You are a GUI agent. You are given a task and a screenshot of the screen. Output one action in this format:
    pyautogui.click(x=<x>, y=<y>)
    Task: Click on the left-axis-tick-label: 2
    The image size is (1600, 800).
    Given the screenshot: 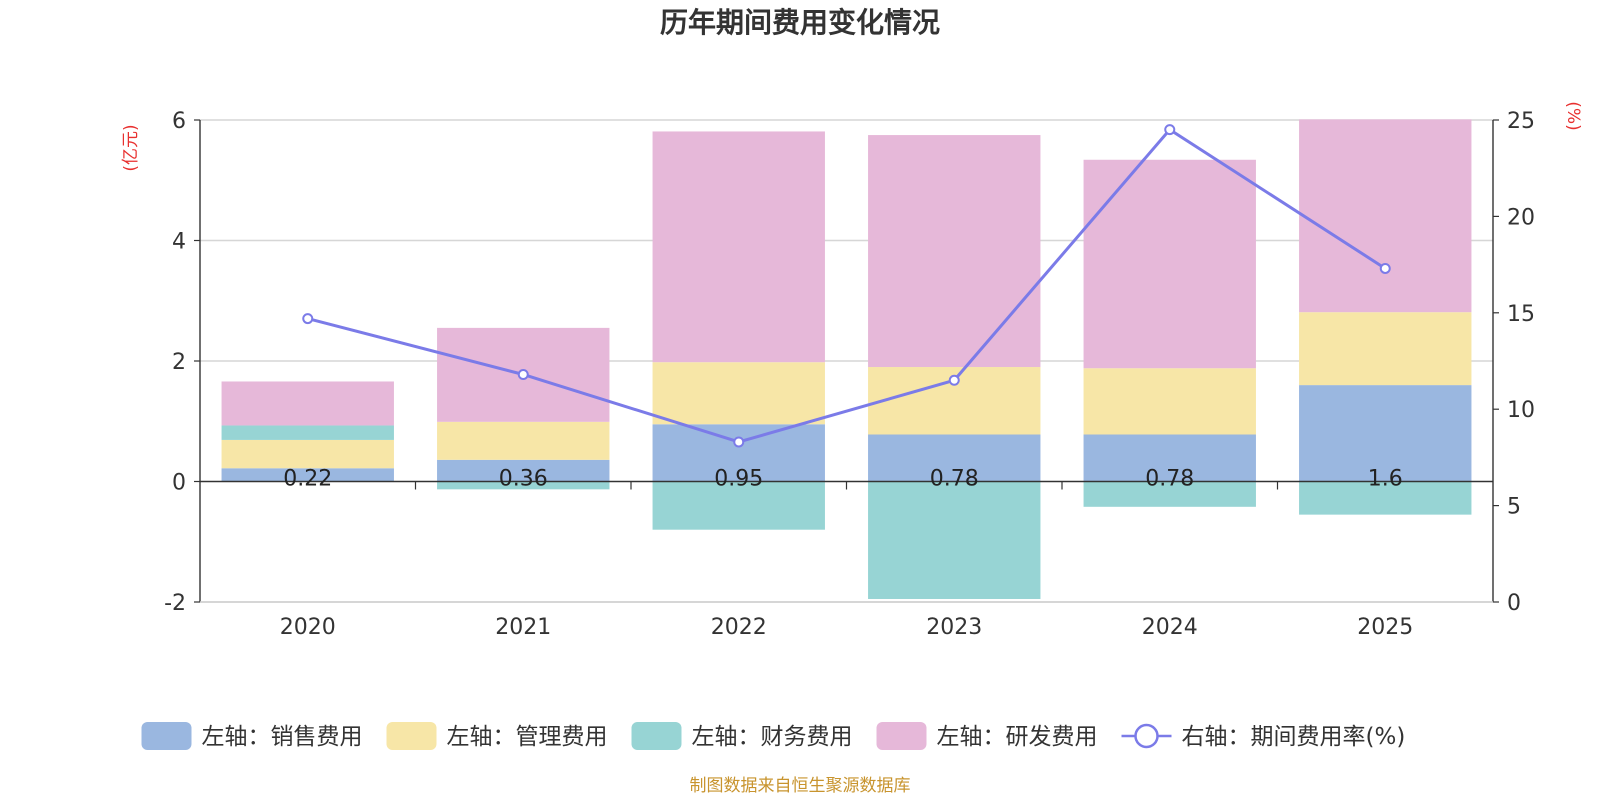 What is the action you would take?
    pyautogui.click(x=179, y=362)
    